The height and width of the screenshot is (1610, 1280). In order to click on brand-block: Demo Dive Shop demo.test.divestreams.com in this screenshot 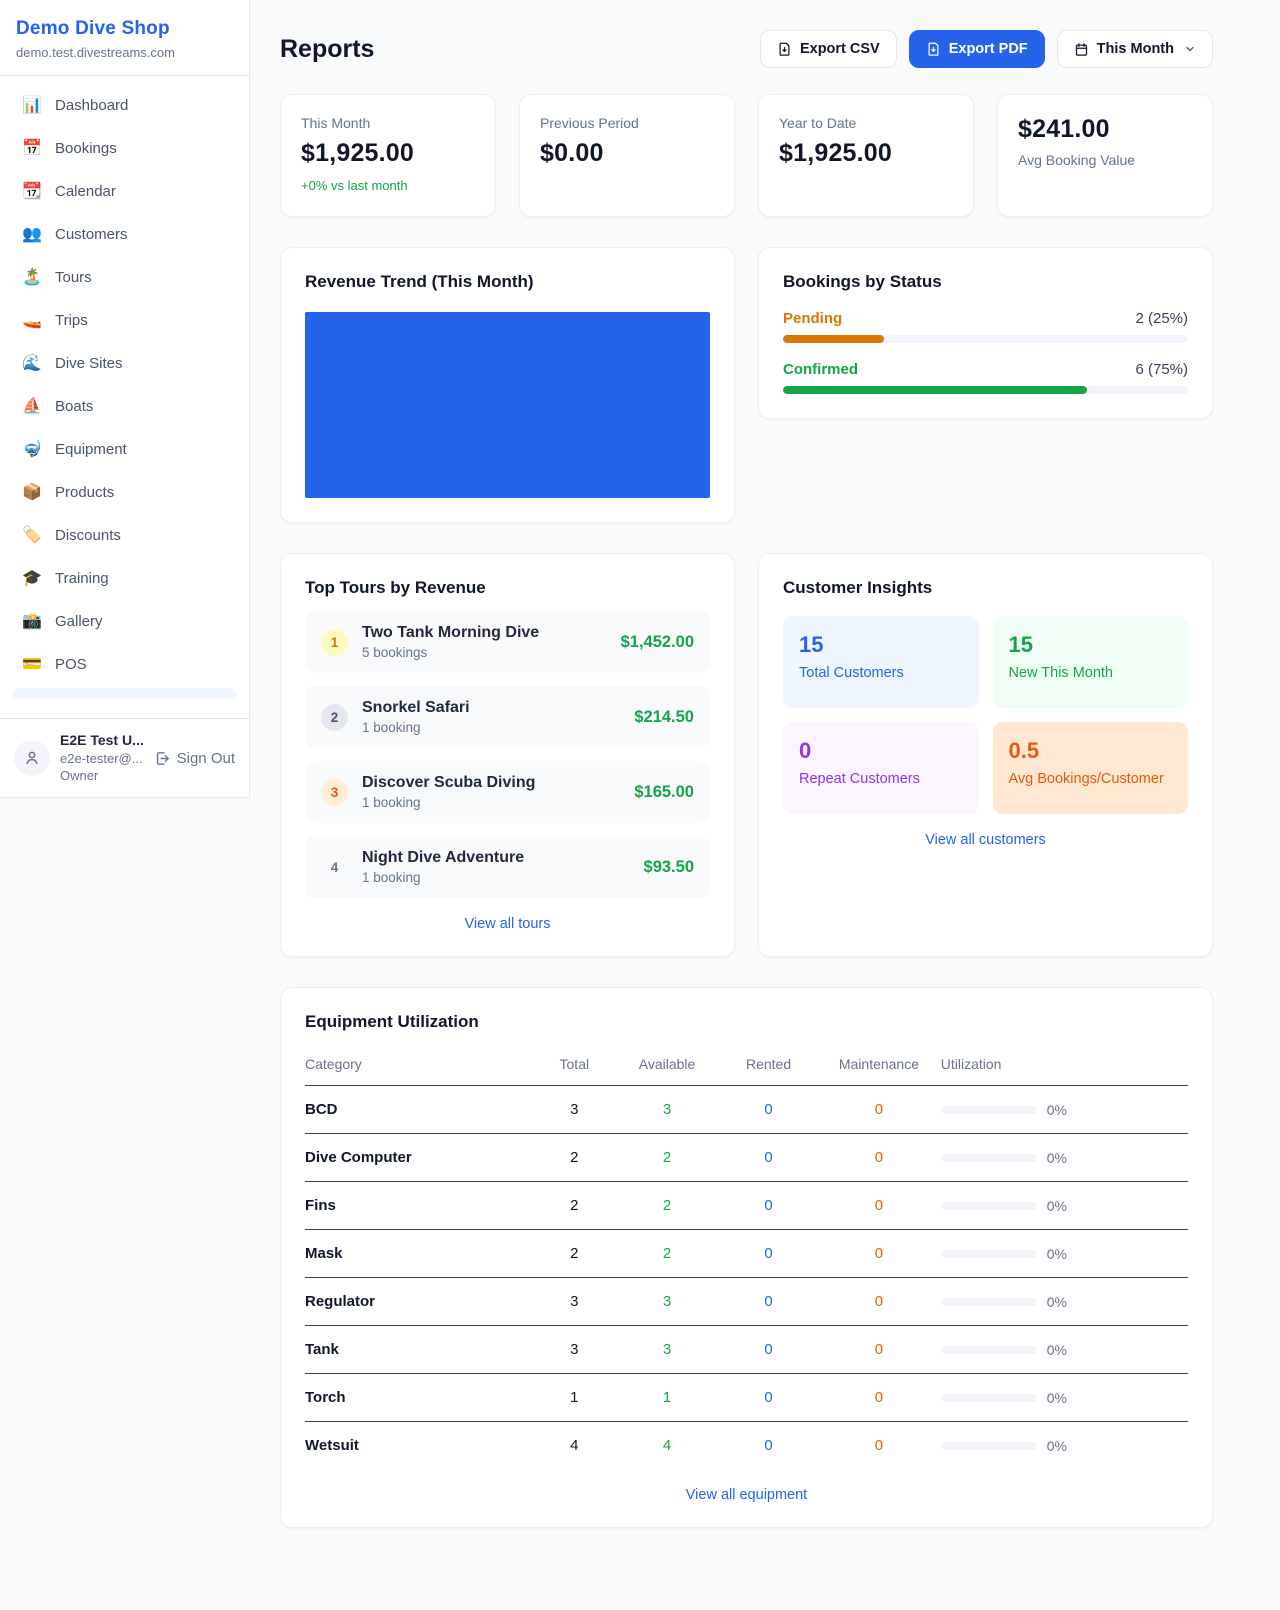, I will do `click(124, 38)`.